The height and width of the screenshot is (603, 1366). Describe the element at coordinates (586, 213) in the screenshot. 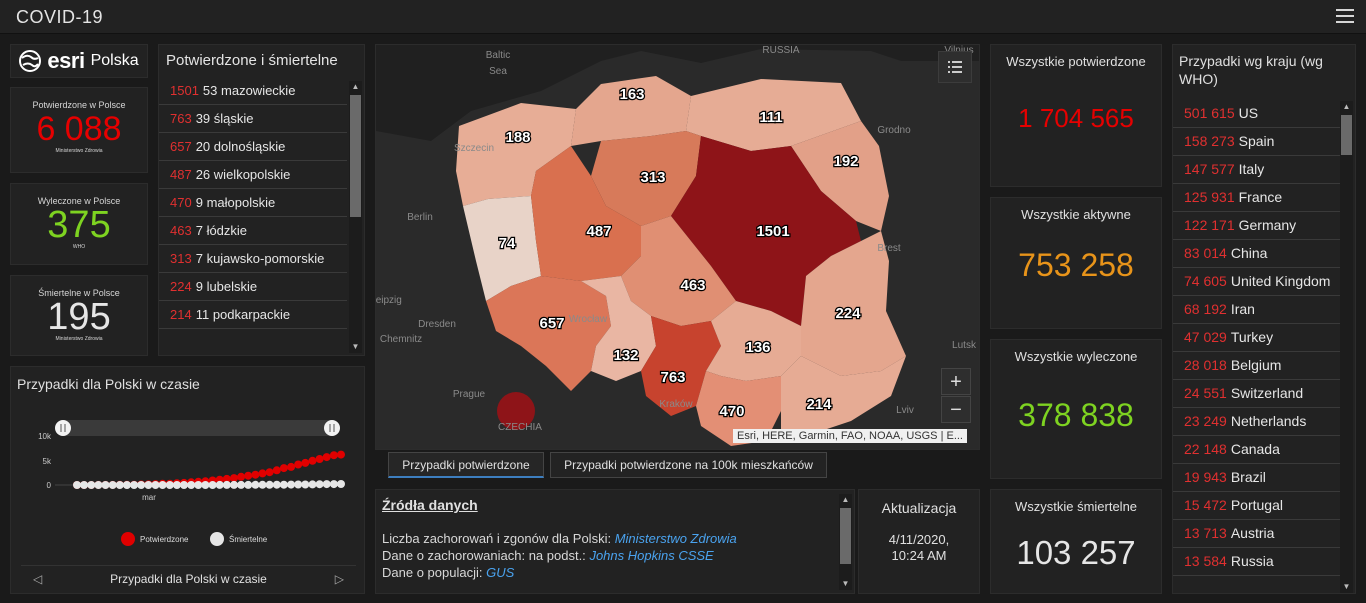

I see `region-wielkopolskie` at that location.